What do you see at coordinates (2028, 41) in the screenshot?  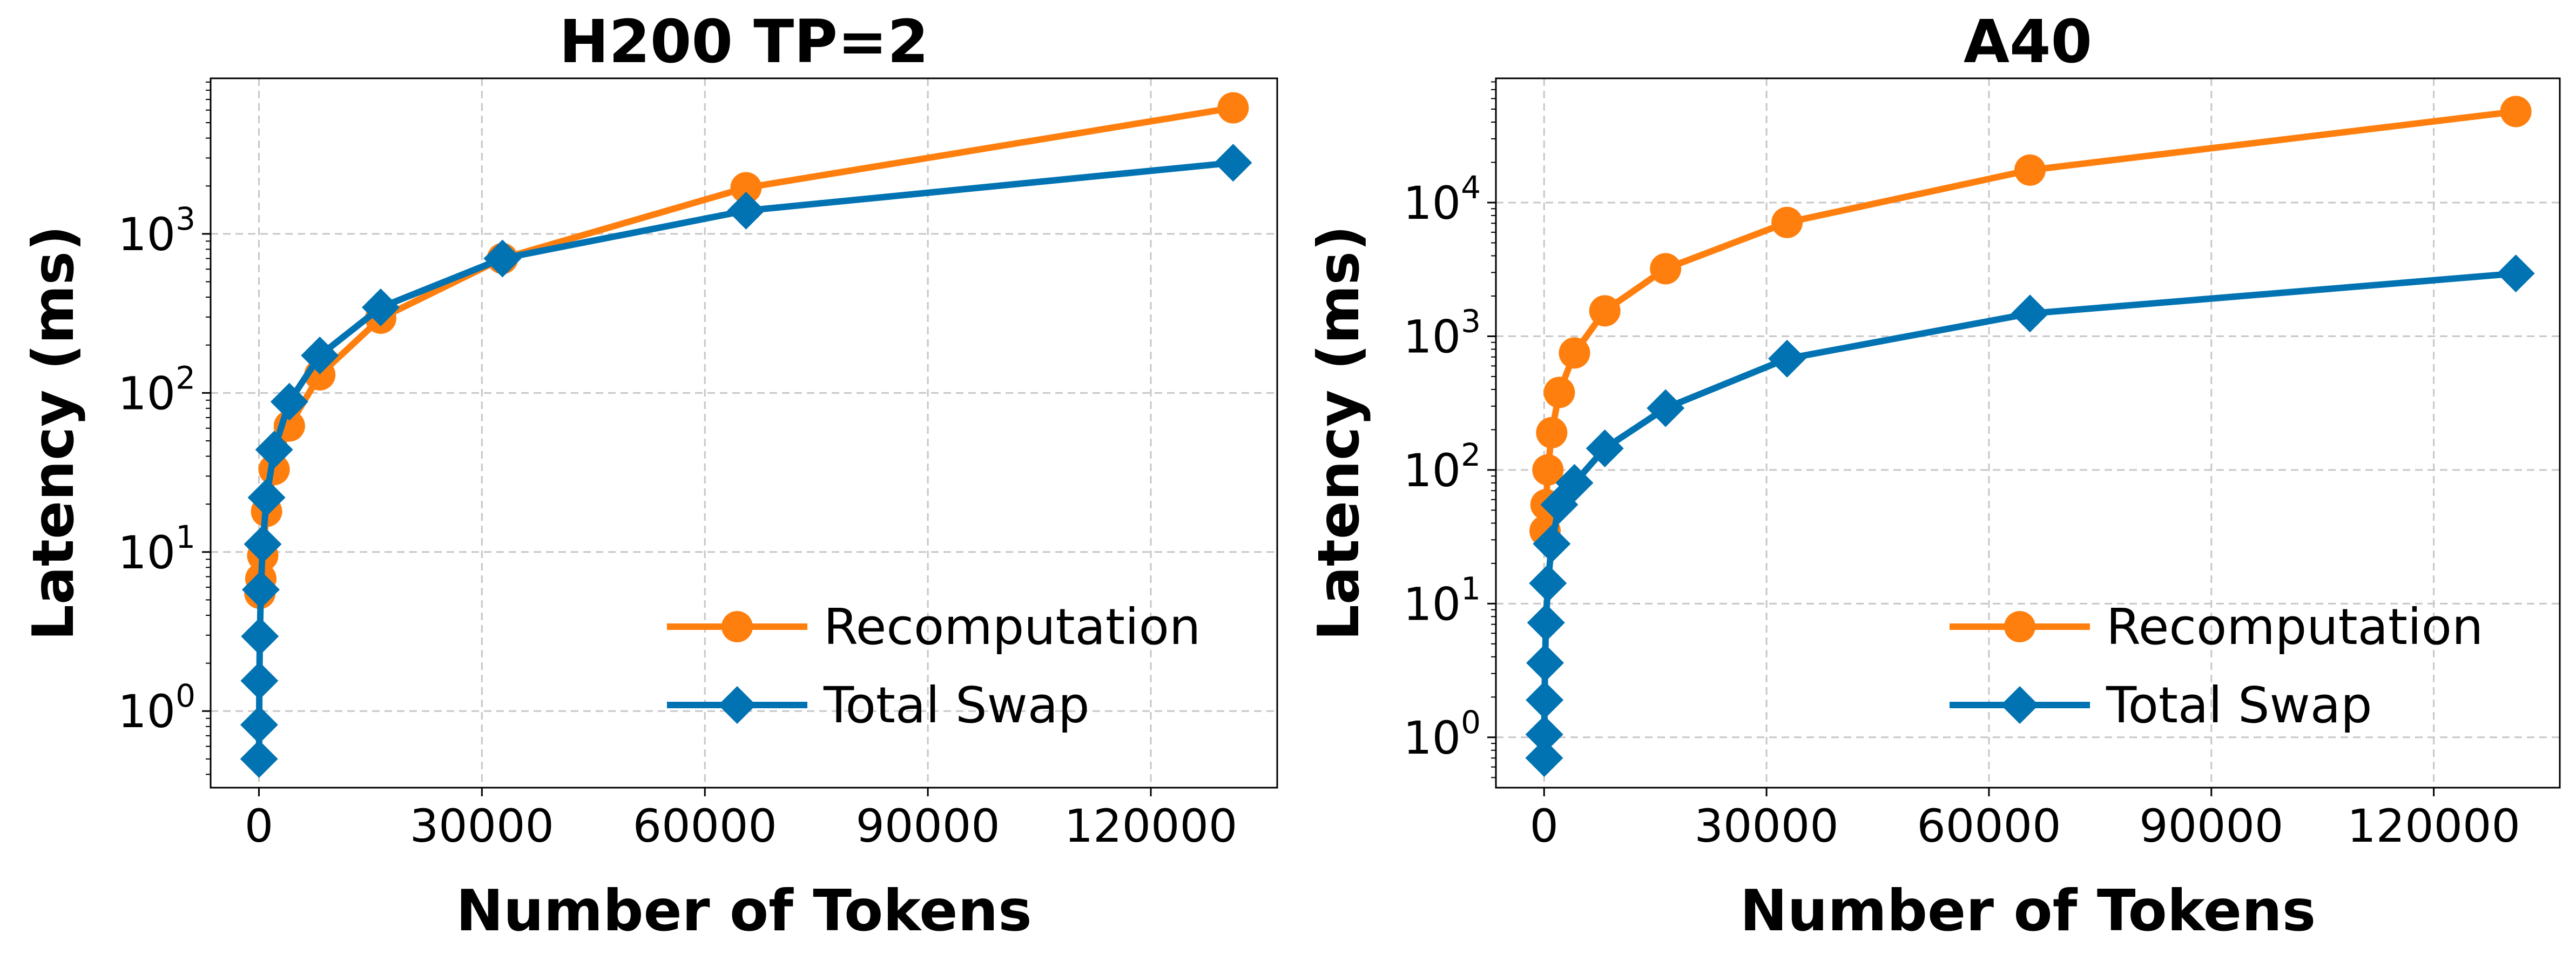 I see `chart-title: A40` at bounding box center [2028, 41].